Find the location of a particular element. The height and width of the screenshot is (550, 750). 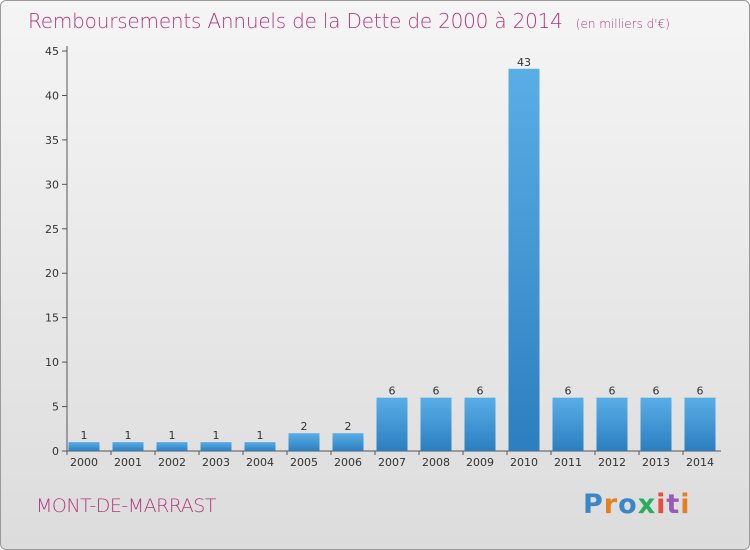

y-tick-label: 15 is located at coordinates (52, 318).